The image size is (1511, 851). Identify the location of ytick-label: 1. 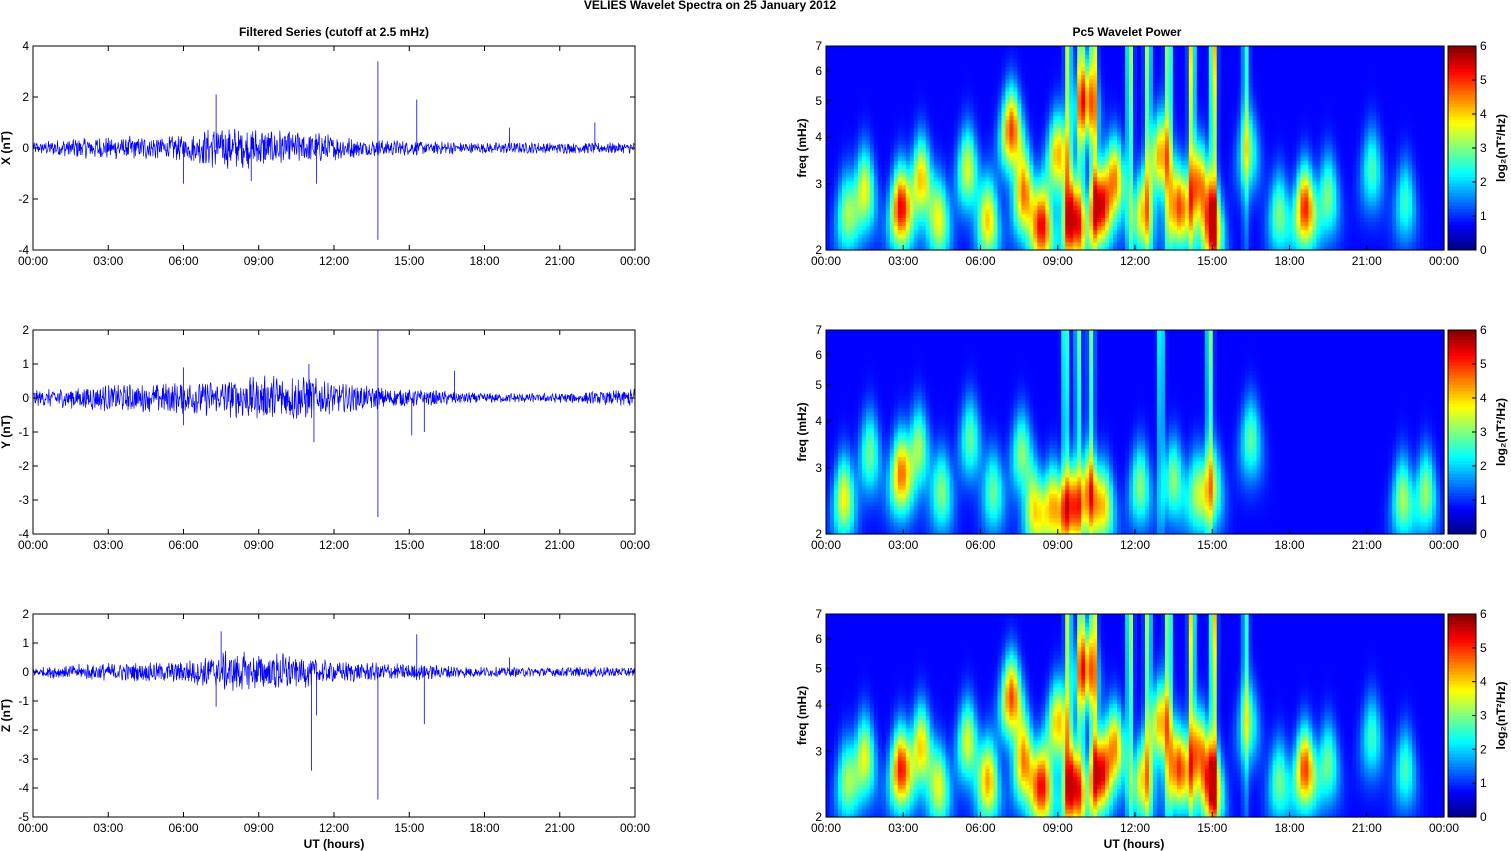
(25, 643).